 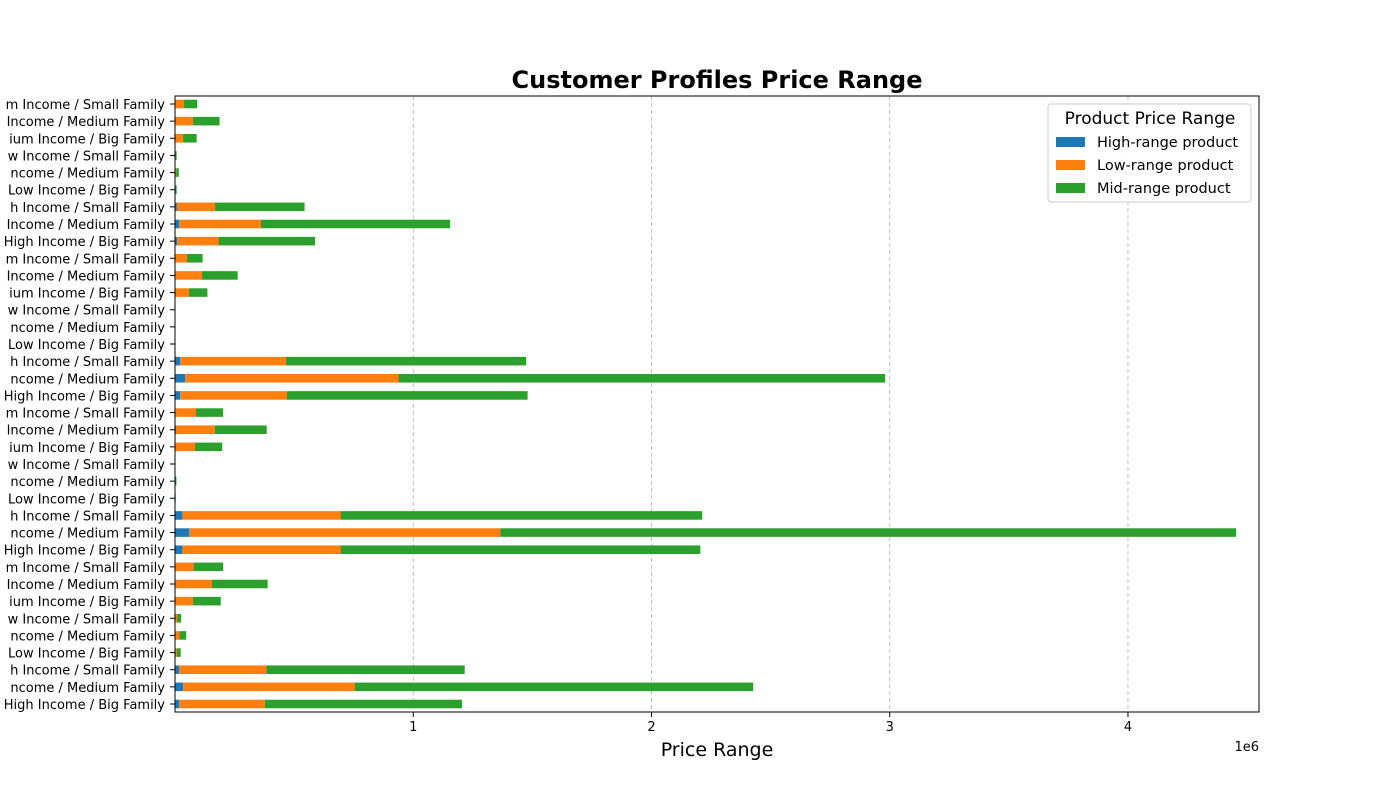 I want to click on x-axis-scale-label: 1e6, so click(x=1246, y=747).